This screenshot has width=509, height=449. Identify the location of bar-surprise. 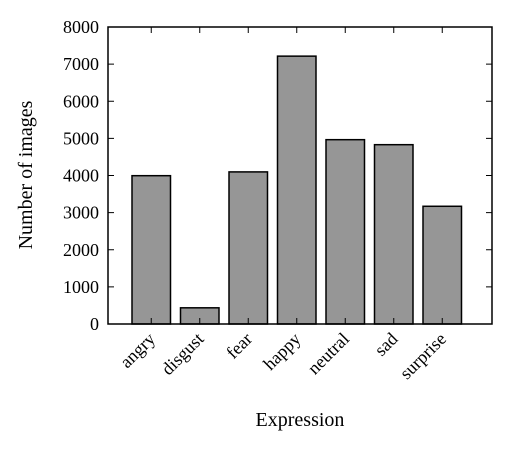
(442, 265).